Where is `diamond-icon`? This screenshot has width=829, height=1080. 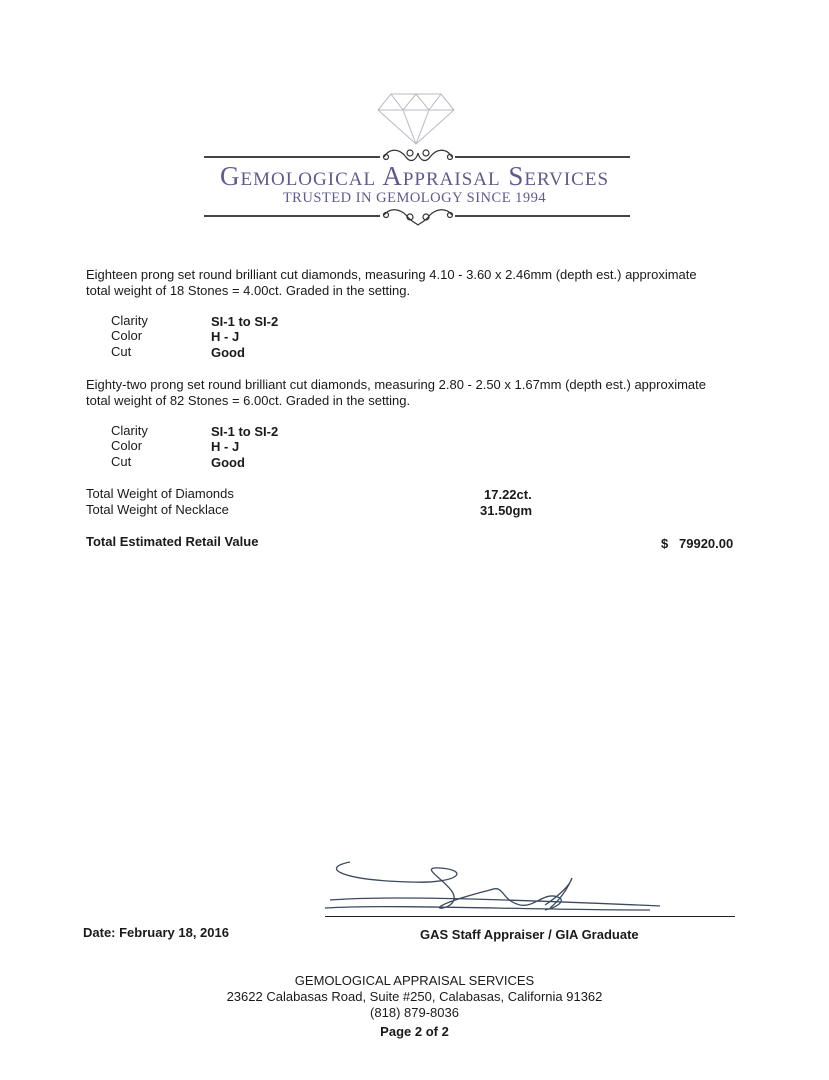 diamond-icon is located at coordinates (416, 119).